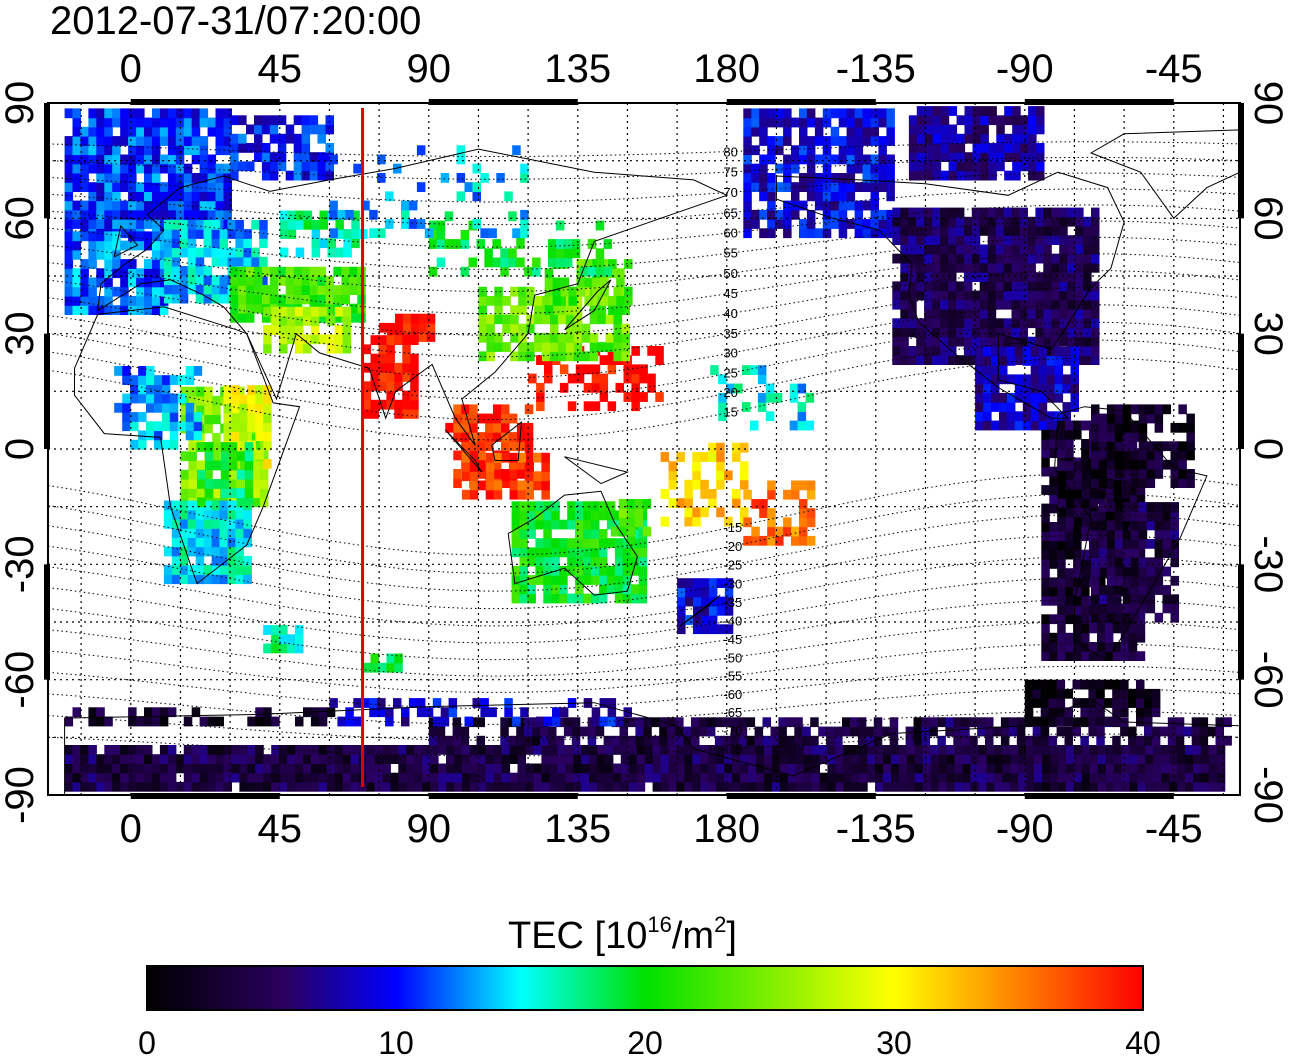 The image size is (1292, 1057). Describe the element at coordinates (730, 212) in the screenshot. I see `magnetic-label: 65` at that location.